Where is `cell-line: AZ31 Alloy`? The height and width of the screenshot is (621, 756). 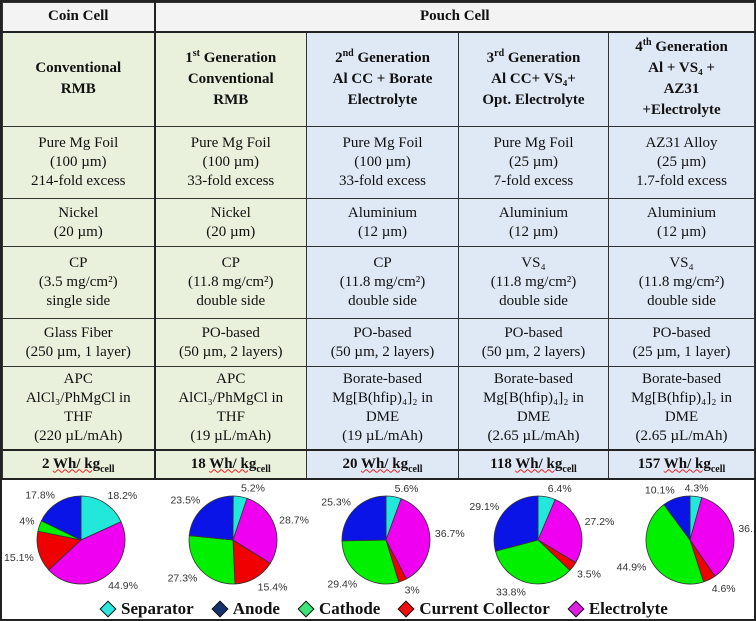
cell-line: AZ31 Alloy is located at coordinates (681, 143).